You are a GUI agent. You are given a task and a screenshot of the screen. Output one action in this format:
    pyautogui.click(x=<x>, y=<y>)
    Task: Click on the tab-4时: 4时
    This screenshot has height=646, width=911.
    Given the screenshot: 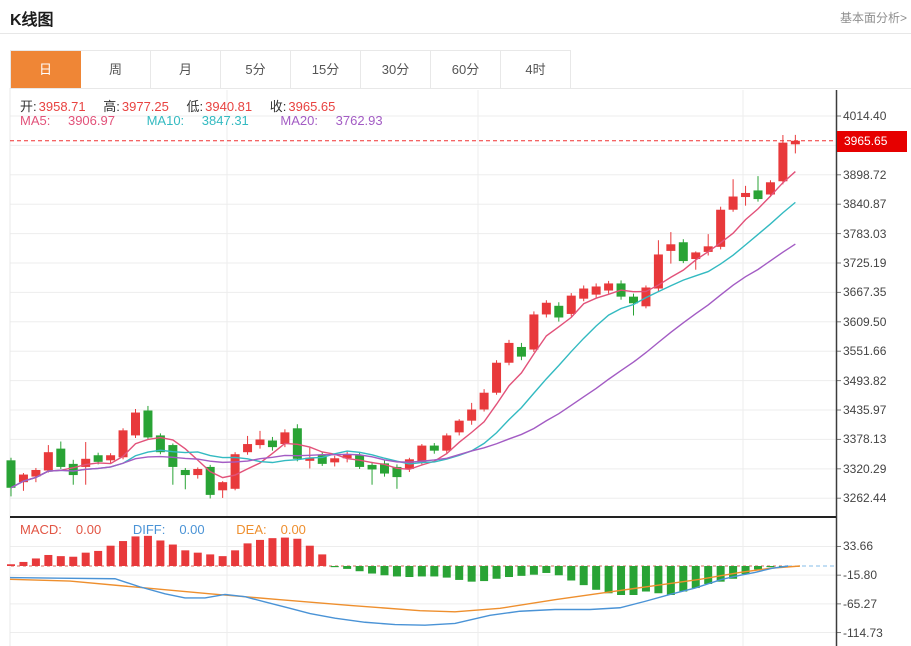 What is the action you would take?
    pyautogui.click(x=536, y=69)
    